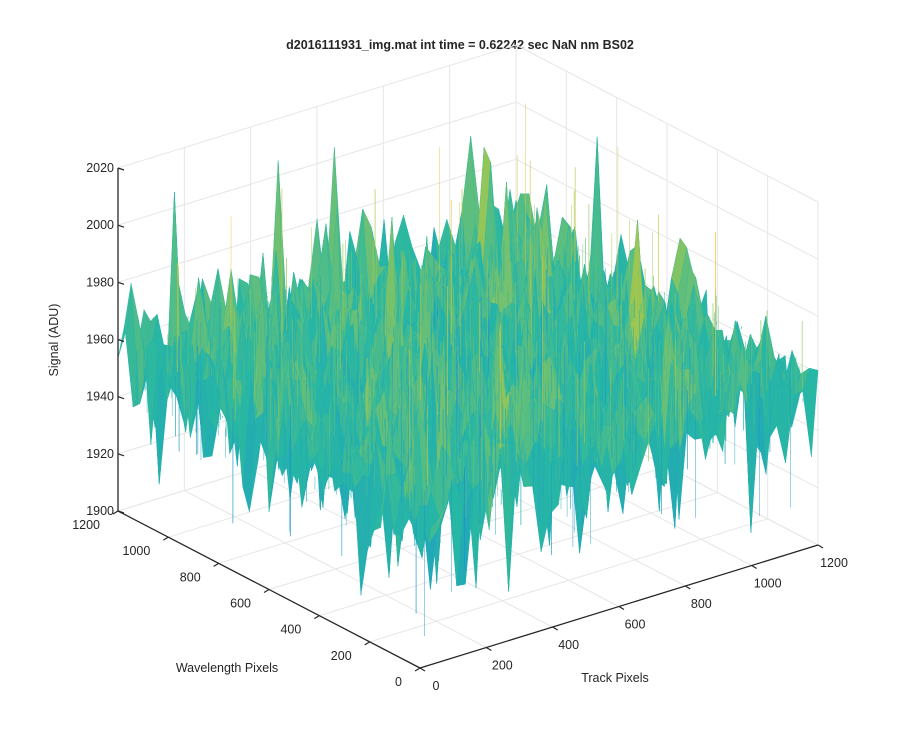  I want to click on y-tick-label: 400, so click(290, 630).